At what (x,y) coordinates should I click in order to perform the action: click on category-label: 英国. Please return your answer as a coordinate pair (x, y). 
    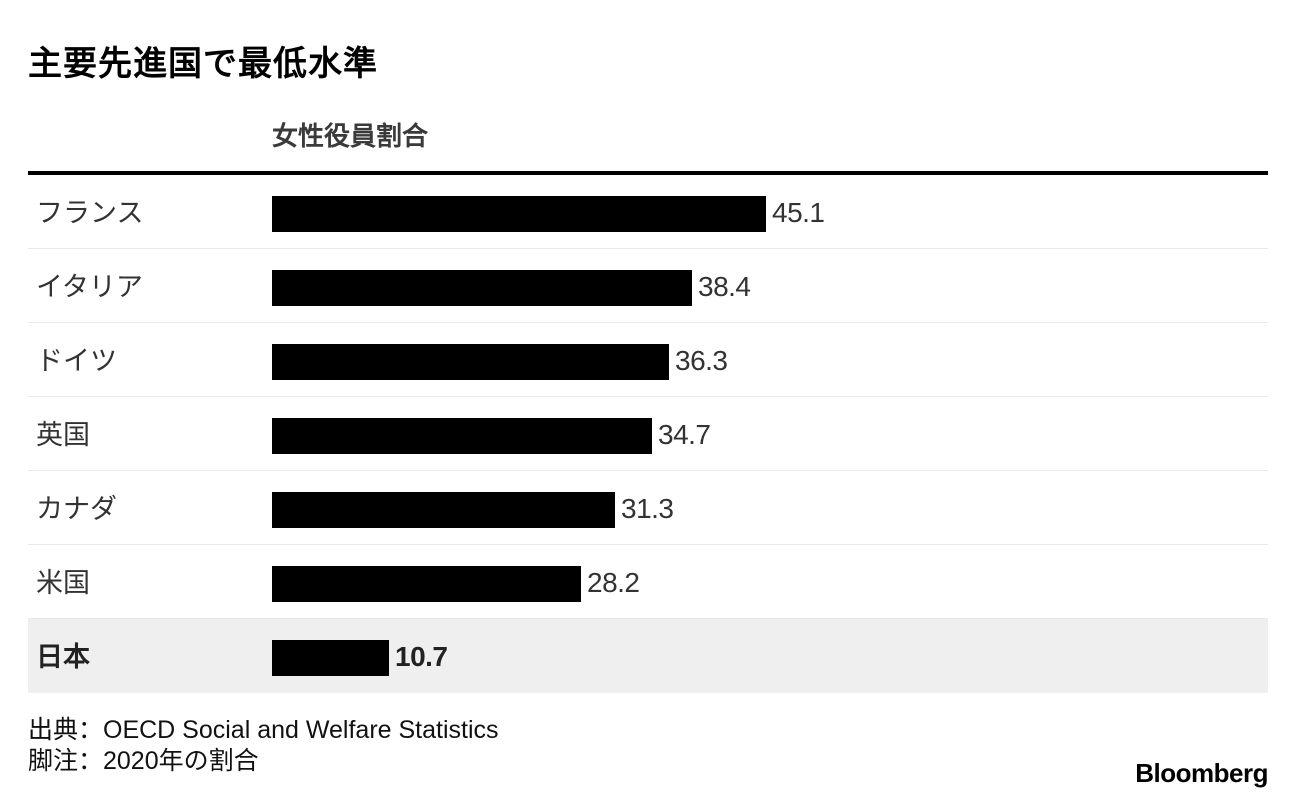
    Looking at the image, I should click on (63, 435).